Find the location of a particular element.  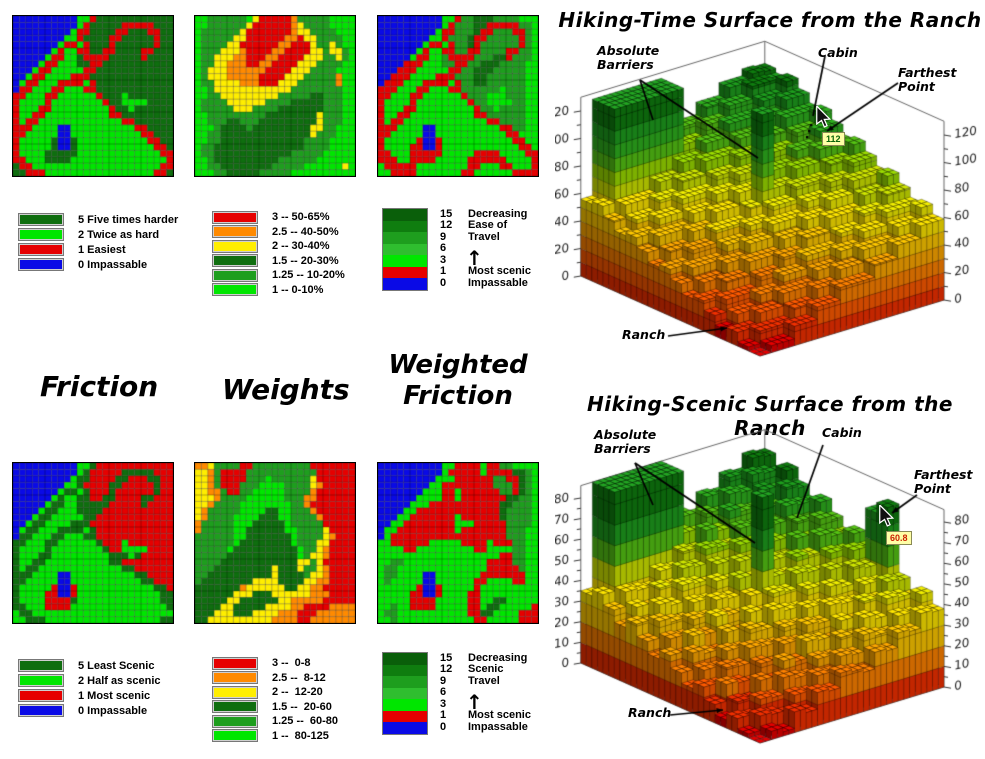

ramp-label-row: 12 Scenic is located at coordinates (485, 669).